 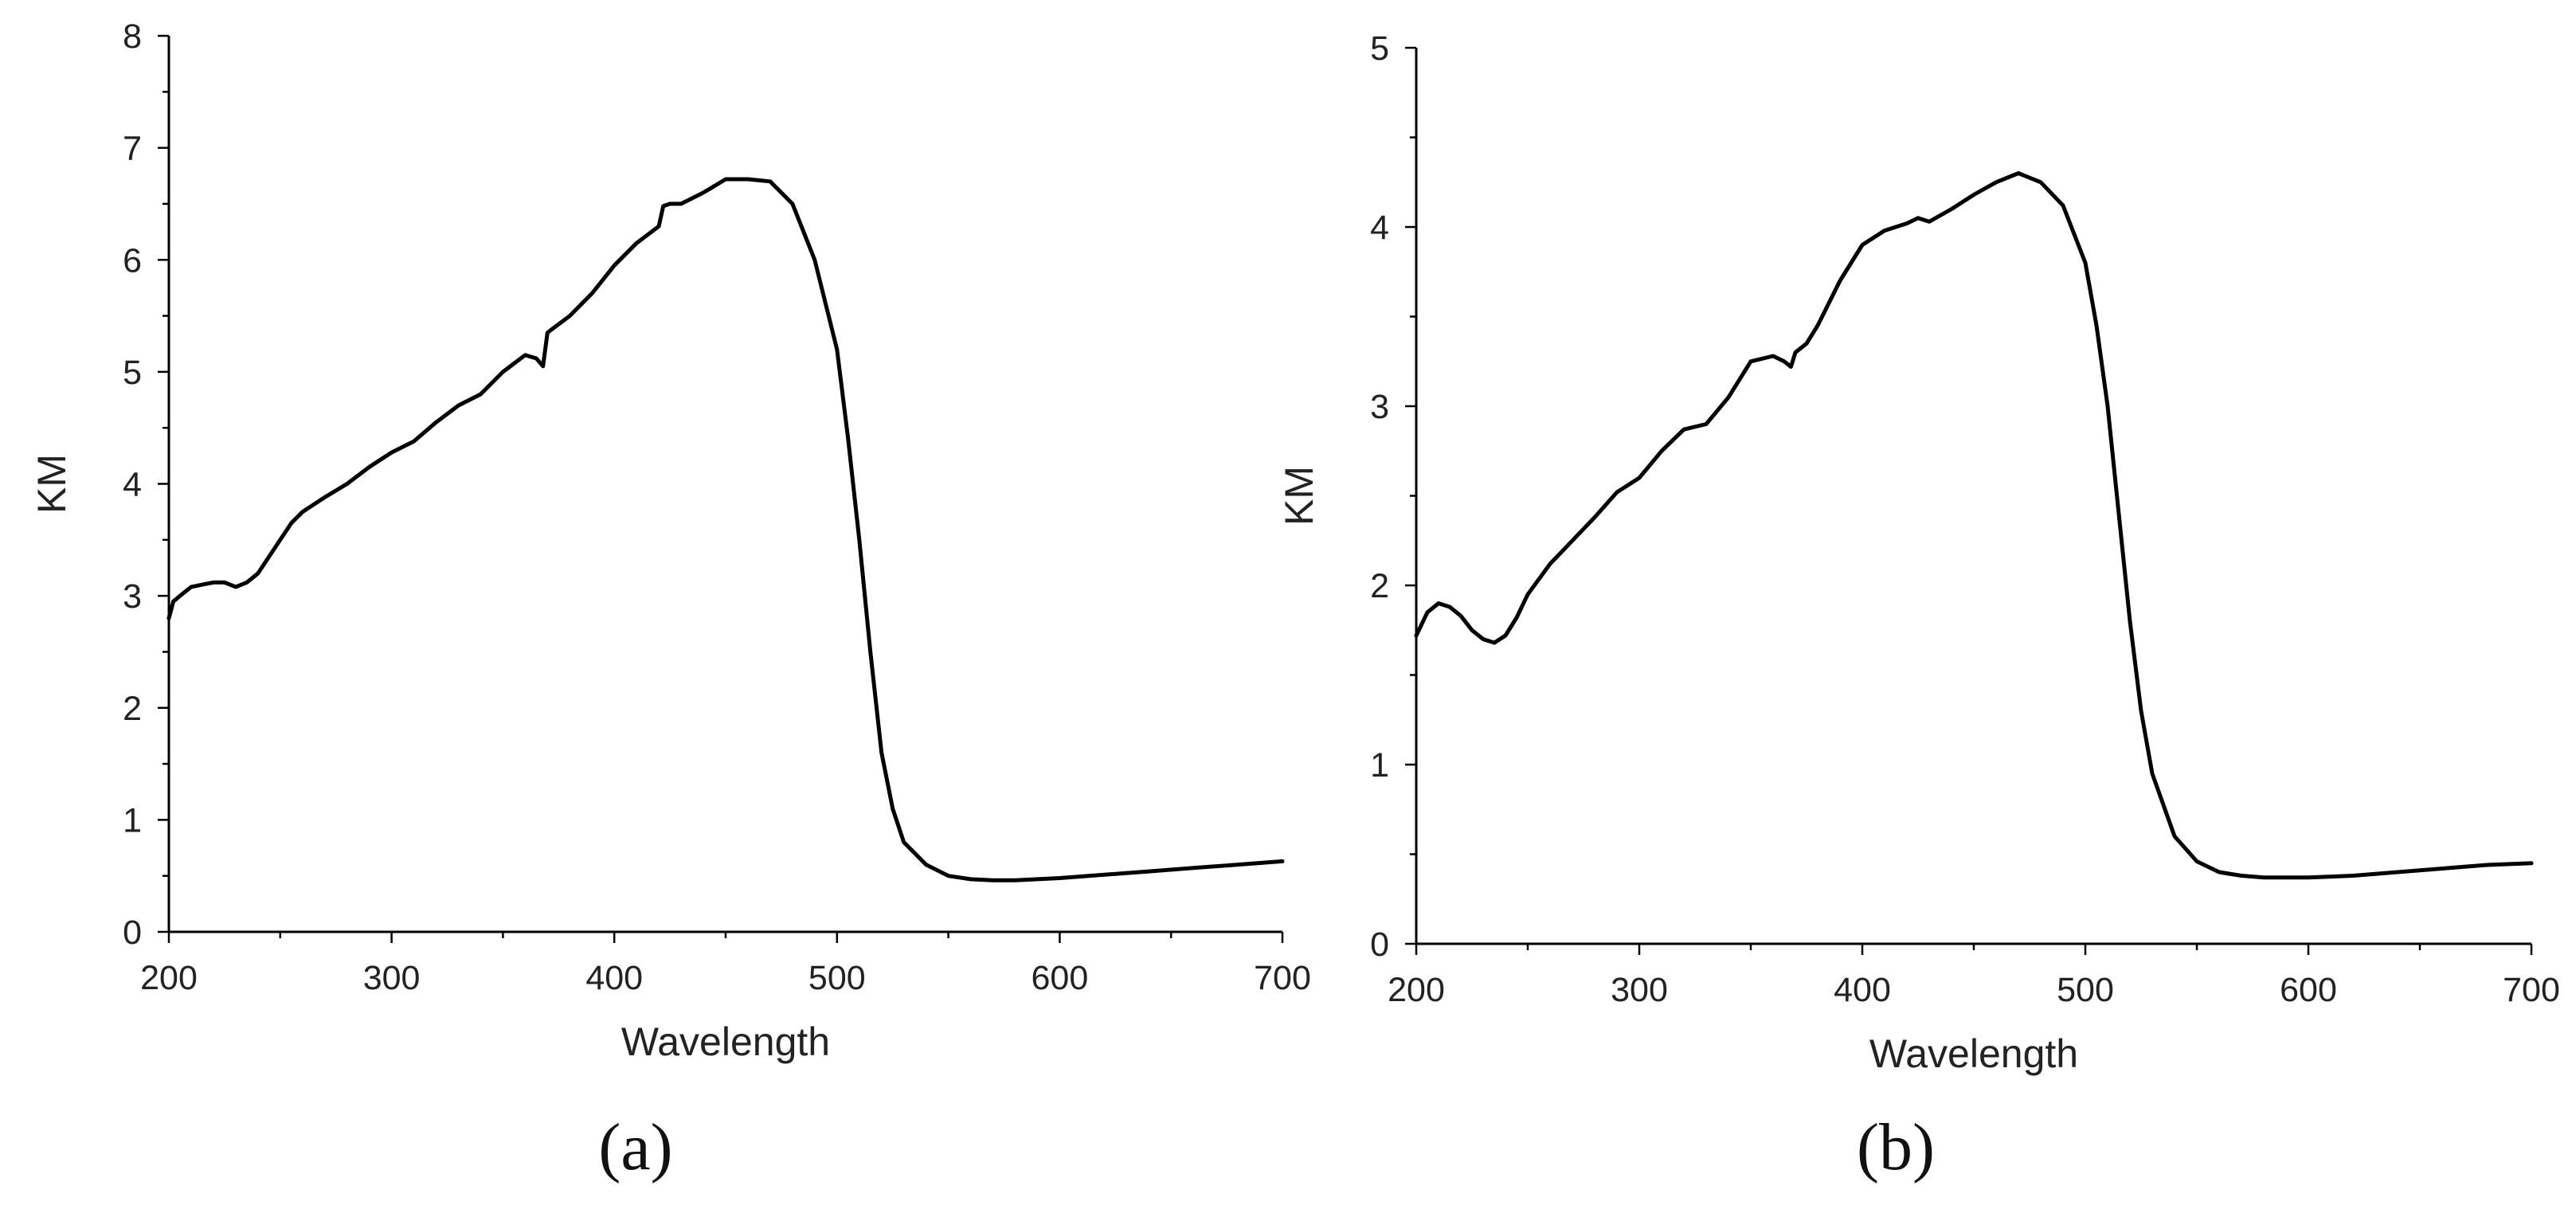 I want to click on y-tick-label: 7, so click(x=132, y=149).